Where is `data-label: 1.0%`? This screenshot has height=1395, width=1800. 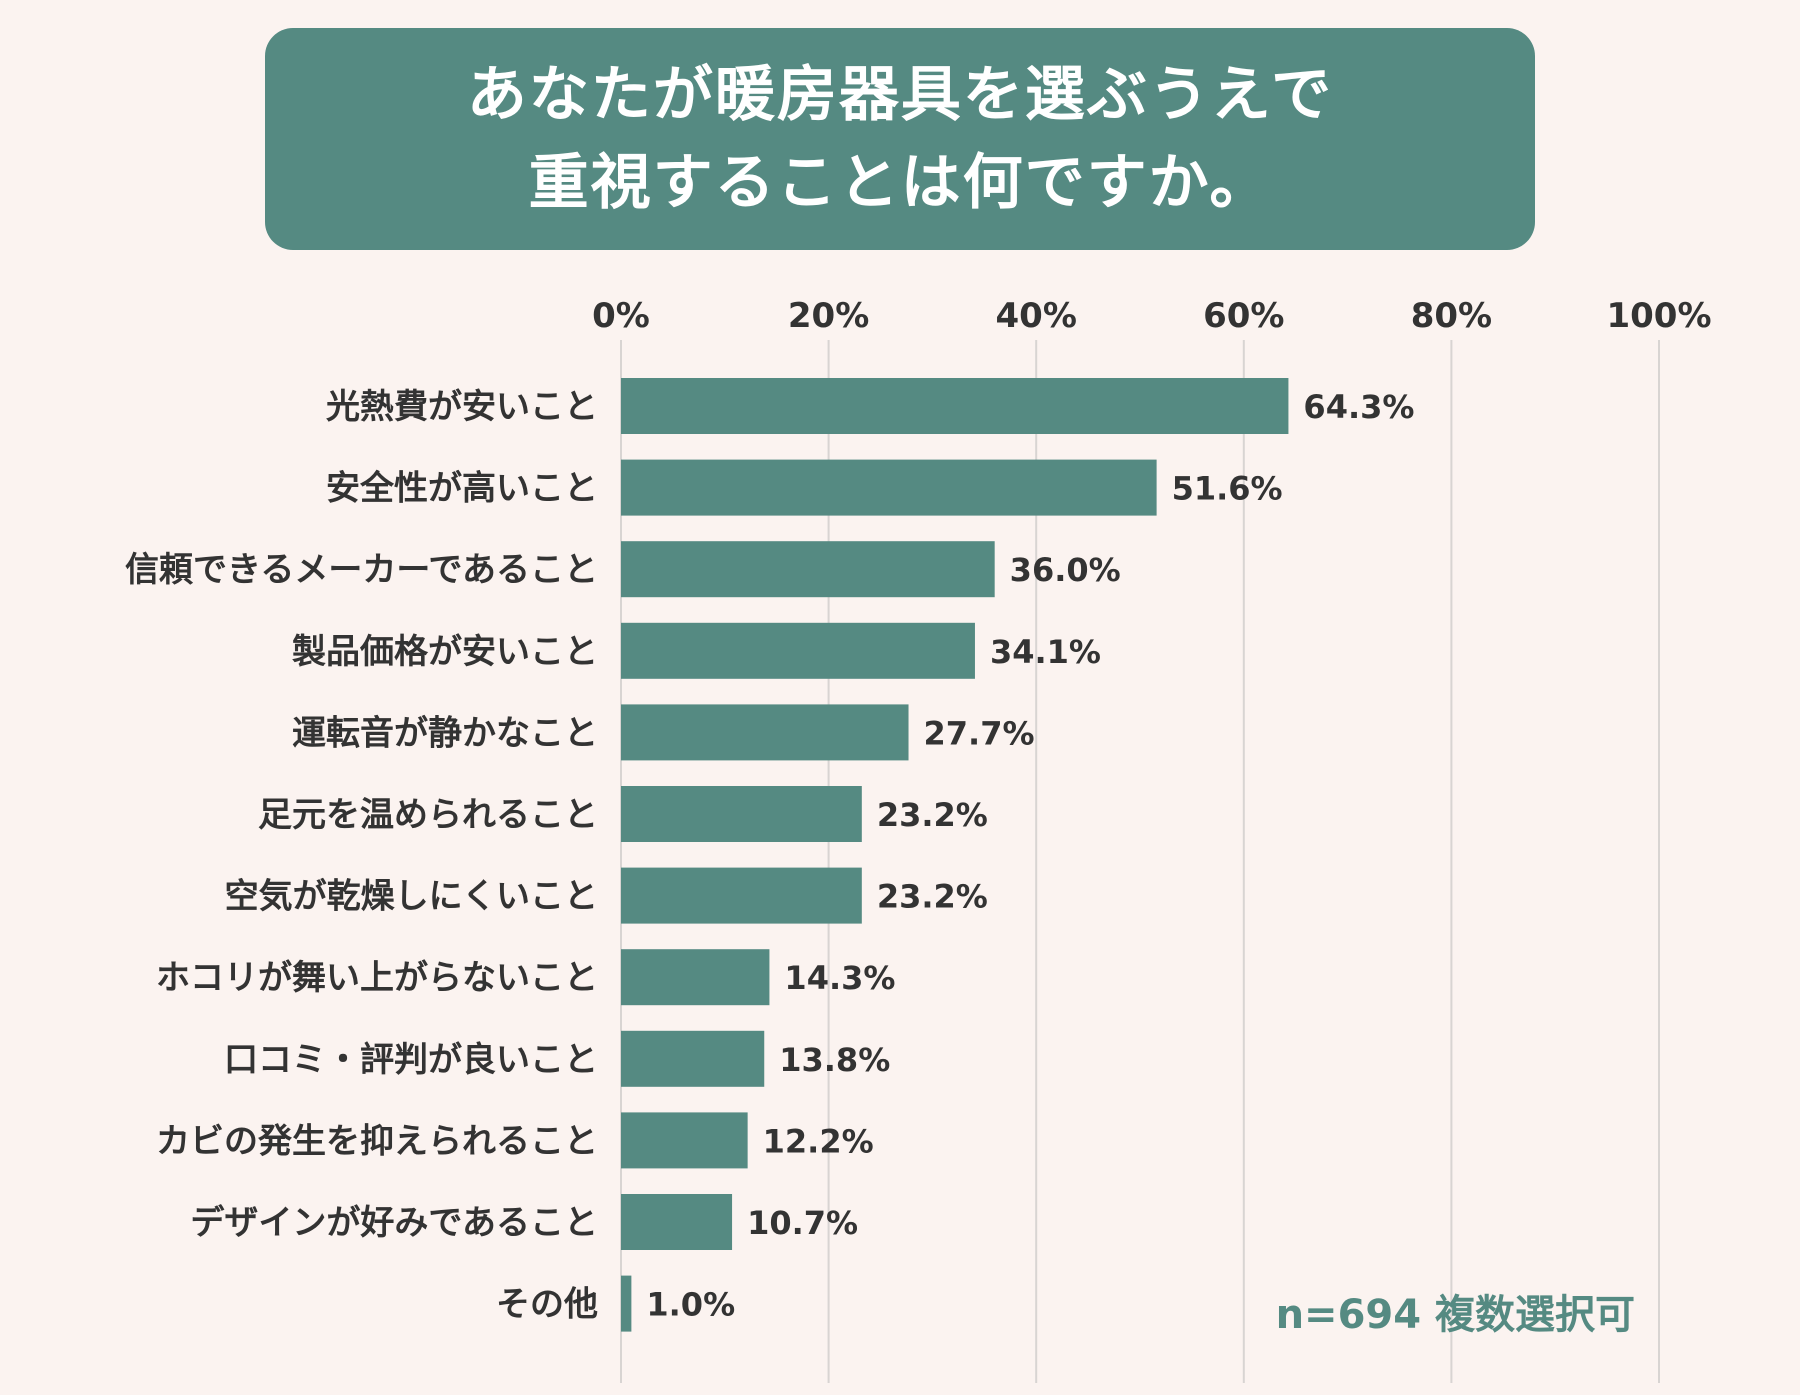
data-label: 1.0% is located at coordinates (690, 1305).